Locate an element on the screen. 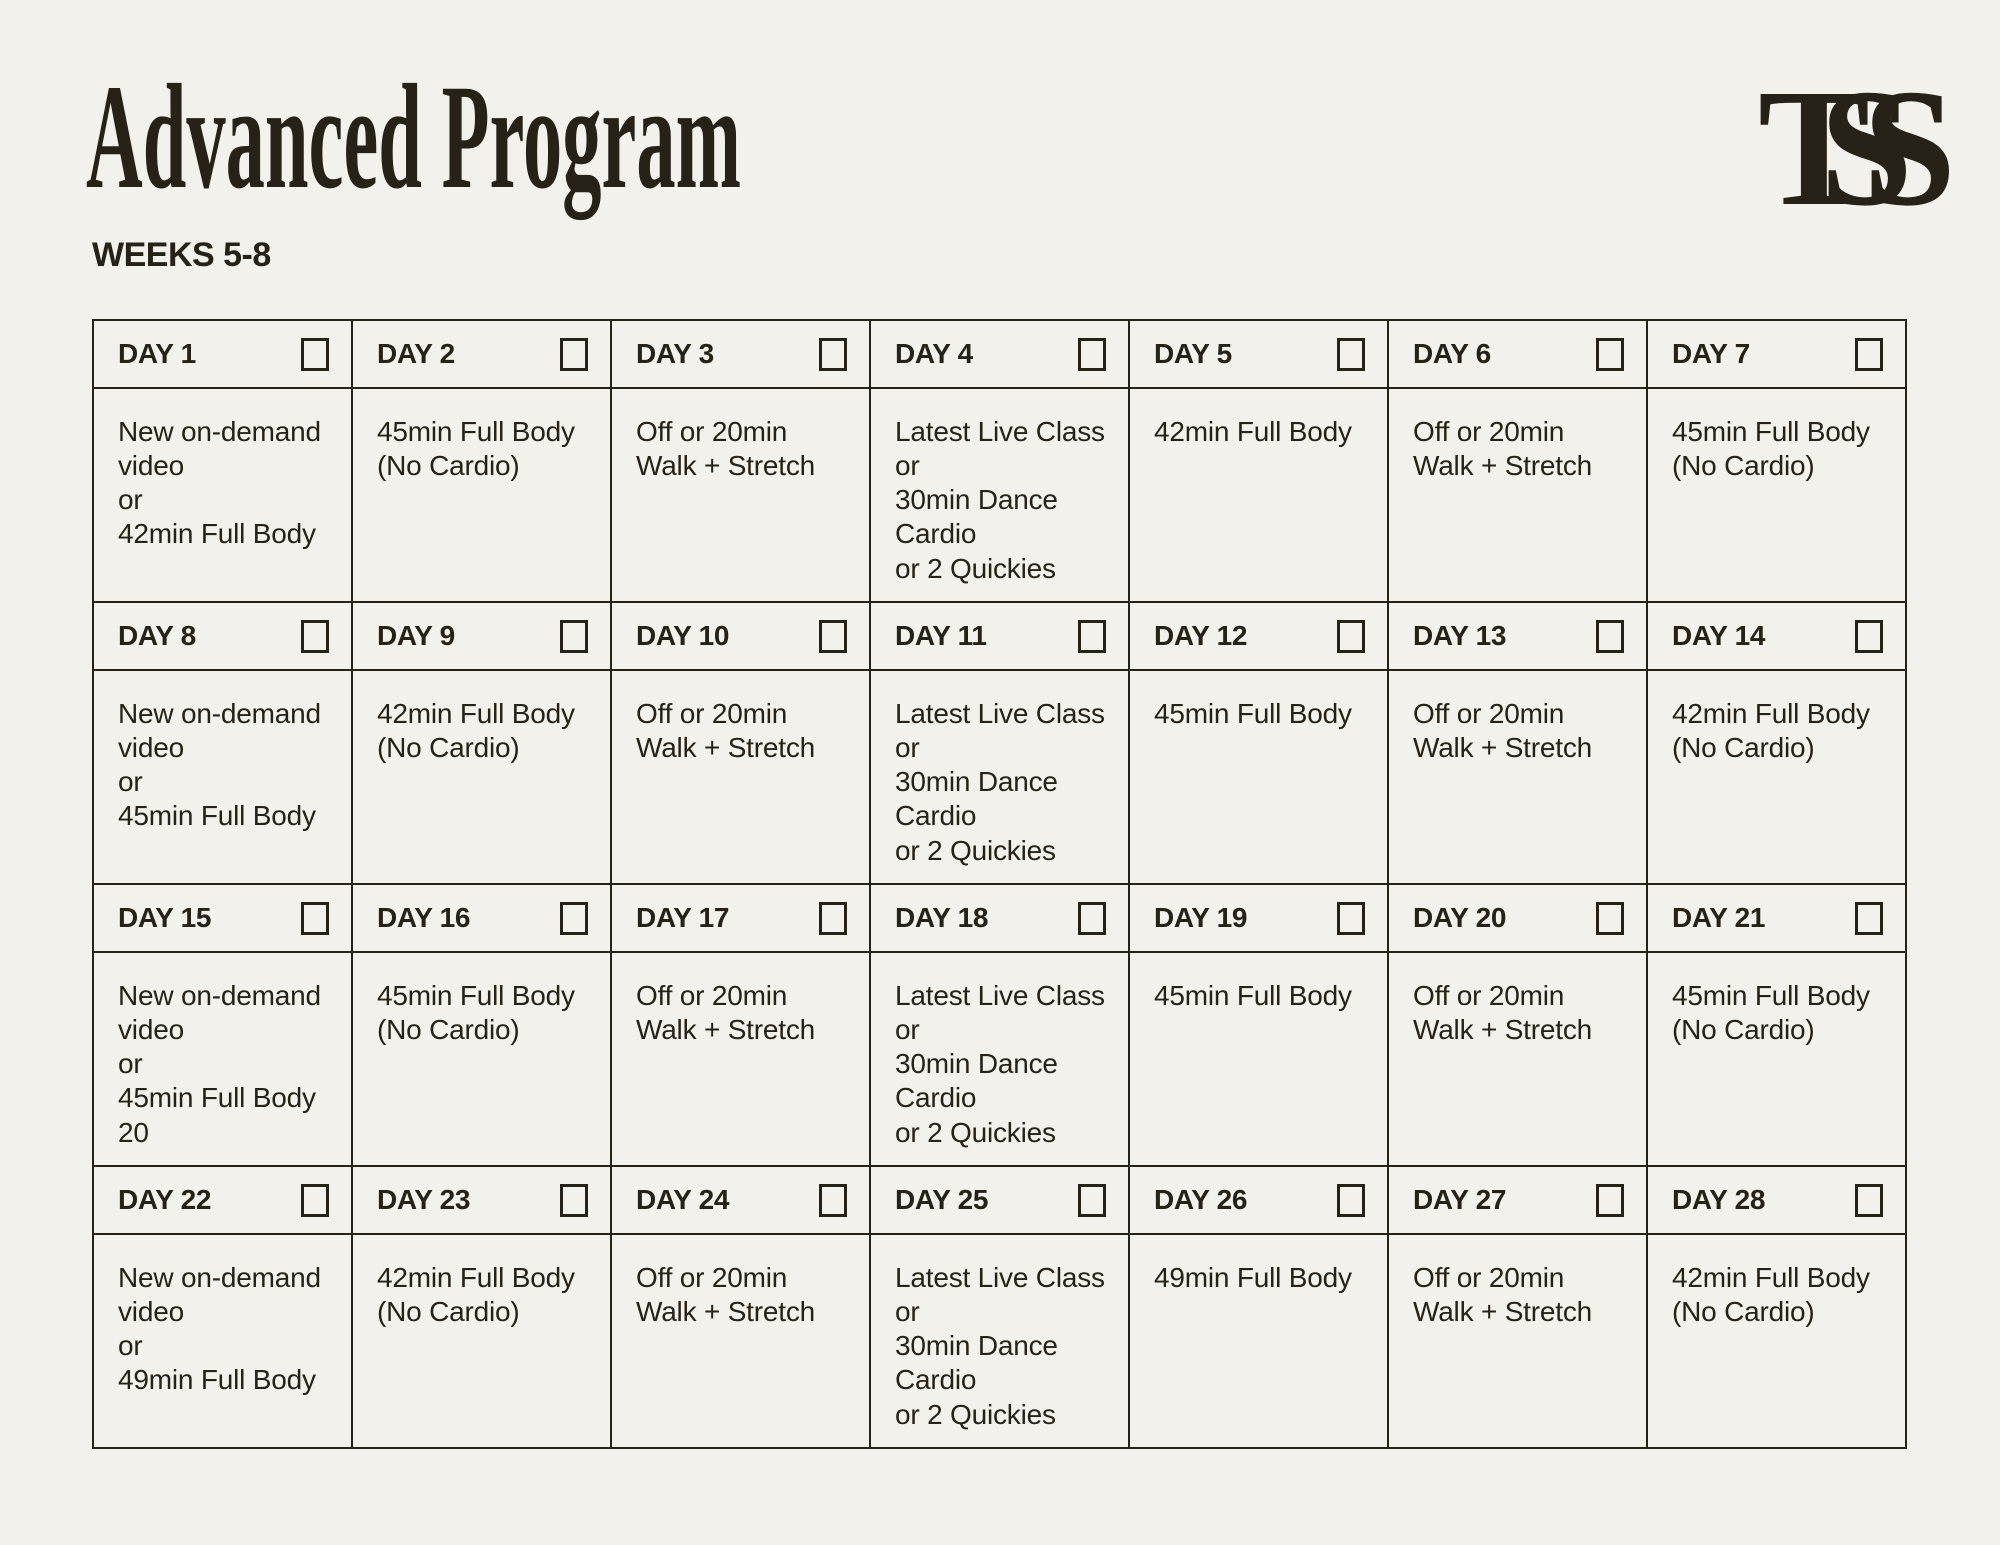 The image size is (2000, 1545). day-header-inner: DAY 27 is located at coordinates (1518, 1200).